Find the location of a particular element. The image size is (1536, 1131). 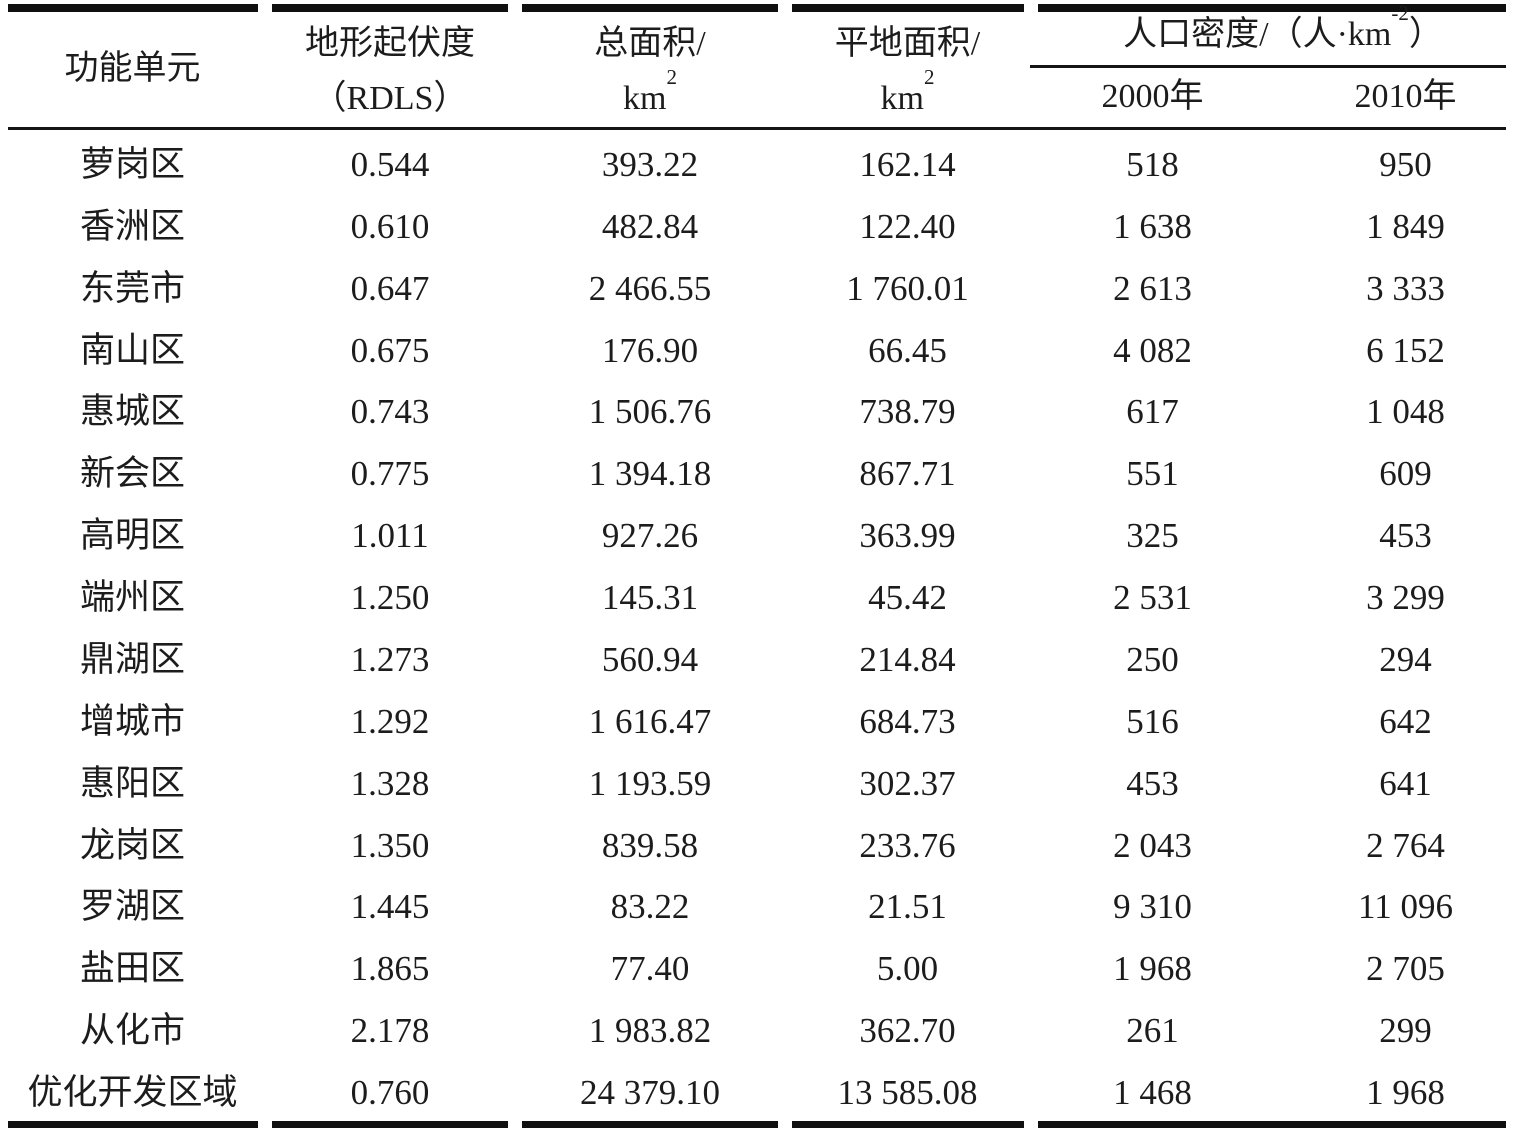

cell-rdls: 1.011 is located at coordinates (390, 536).